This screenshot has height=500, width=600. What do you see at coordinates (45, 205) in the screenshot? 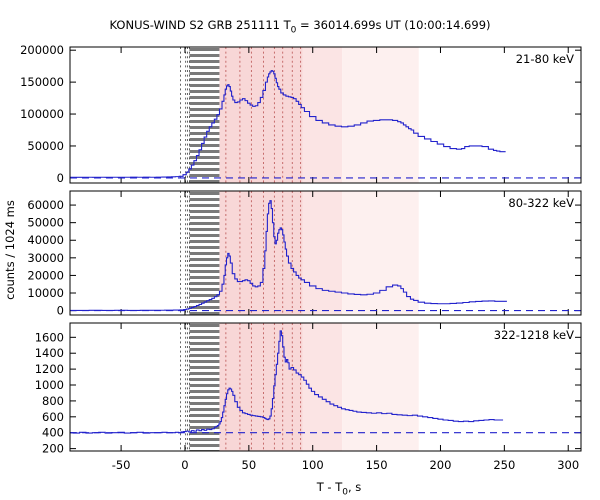
I see `y-tick-label: 60000` at bounding box center [45, 205].